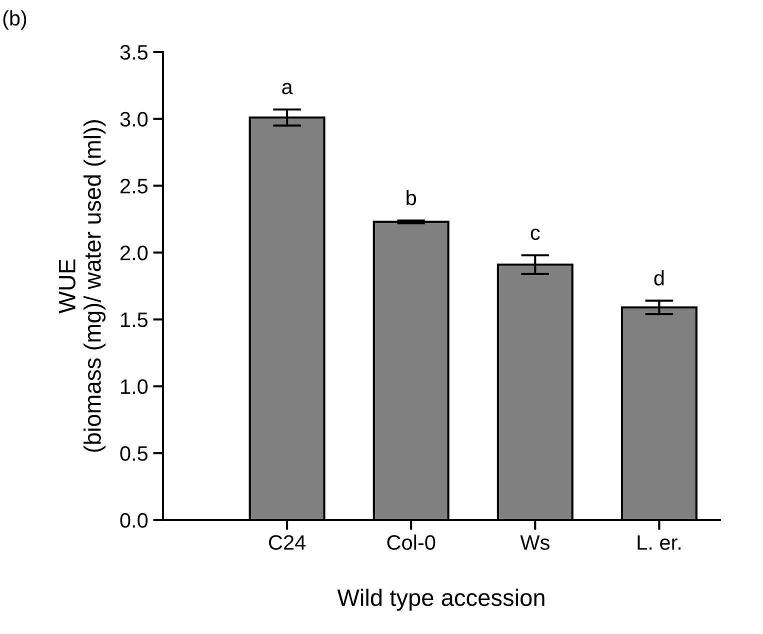 The height and width of the screenshot is (634, 763). Describe the element at coordinates (82, 286) in the screenshot. I see `y-axis-title: WUE (biomass (mg)/ water used (ml))` at that location.